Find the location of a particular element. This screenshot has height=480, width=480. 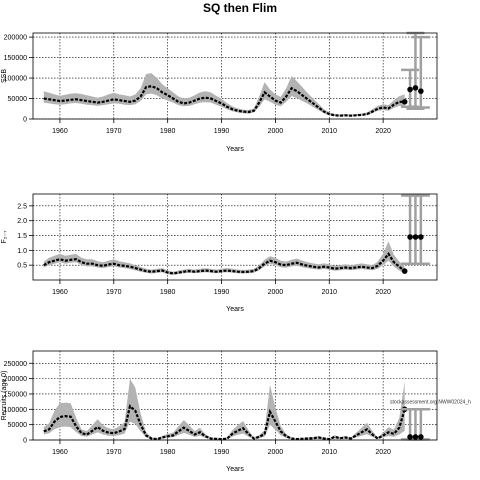

y-axis-label: F₂₋₇ is located at coordinates (4, 237).